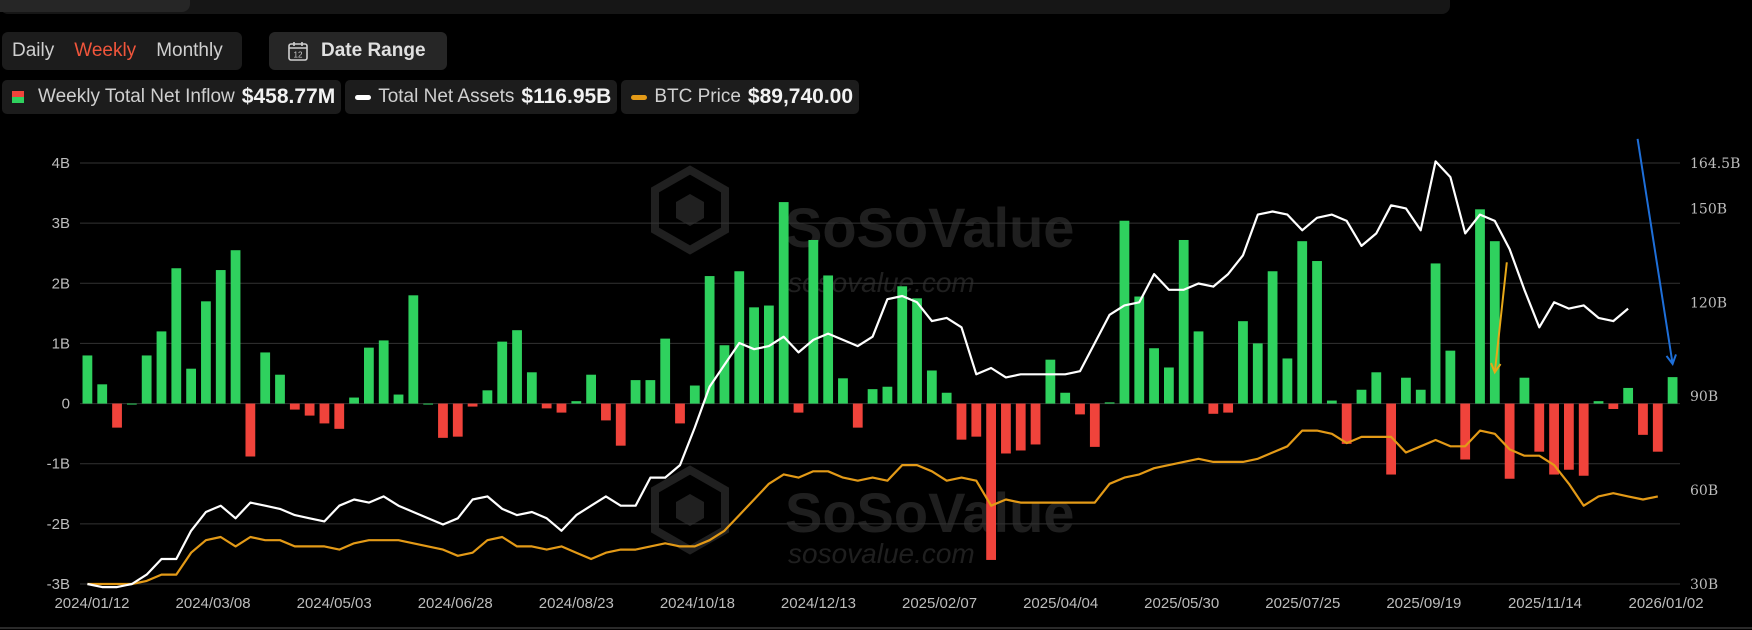  Describe the element at coordinates (1708, 303) in the screenshot. I see `y-right-tick-label: 120B` at that location.